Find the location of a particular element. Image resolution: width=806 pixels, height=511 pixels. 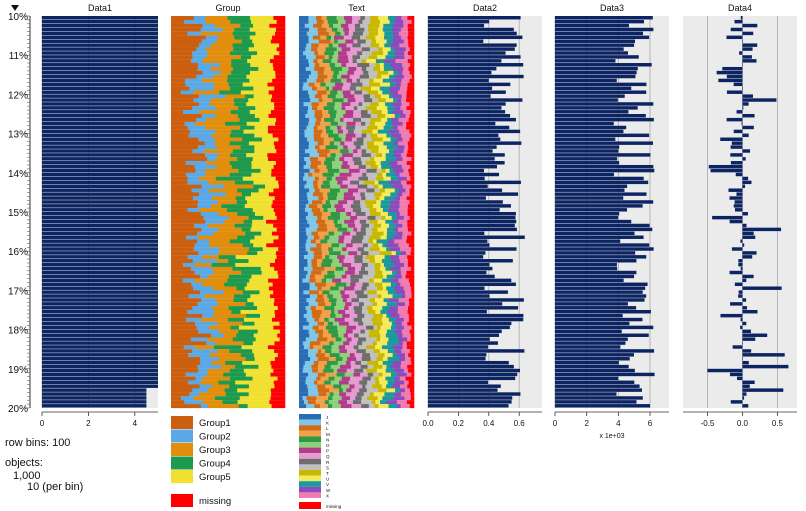

legend-label: Group4 is located at coordinates (215, 464).